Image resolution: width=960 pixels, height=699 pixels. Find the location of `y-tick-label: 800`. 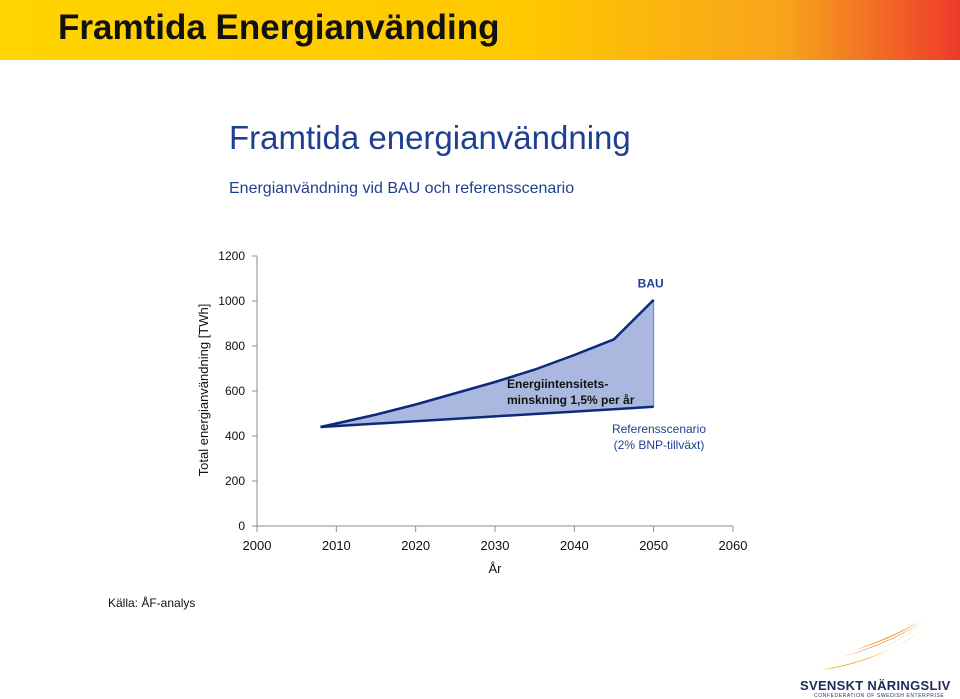

y-tick-label: 800 is located at coordinates (235, 346).